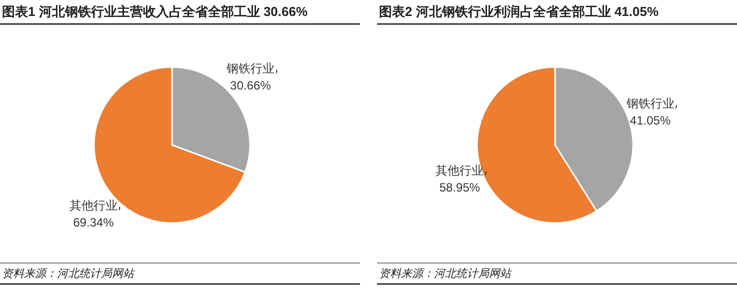 This screenshot has height=288, width=737. Describe the element at coordinates (251, 85) in the screenshot. I see `data-label: 30.66%` at that location.